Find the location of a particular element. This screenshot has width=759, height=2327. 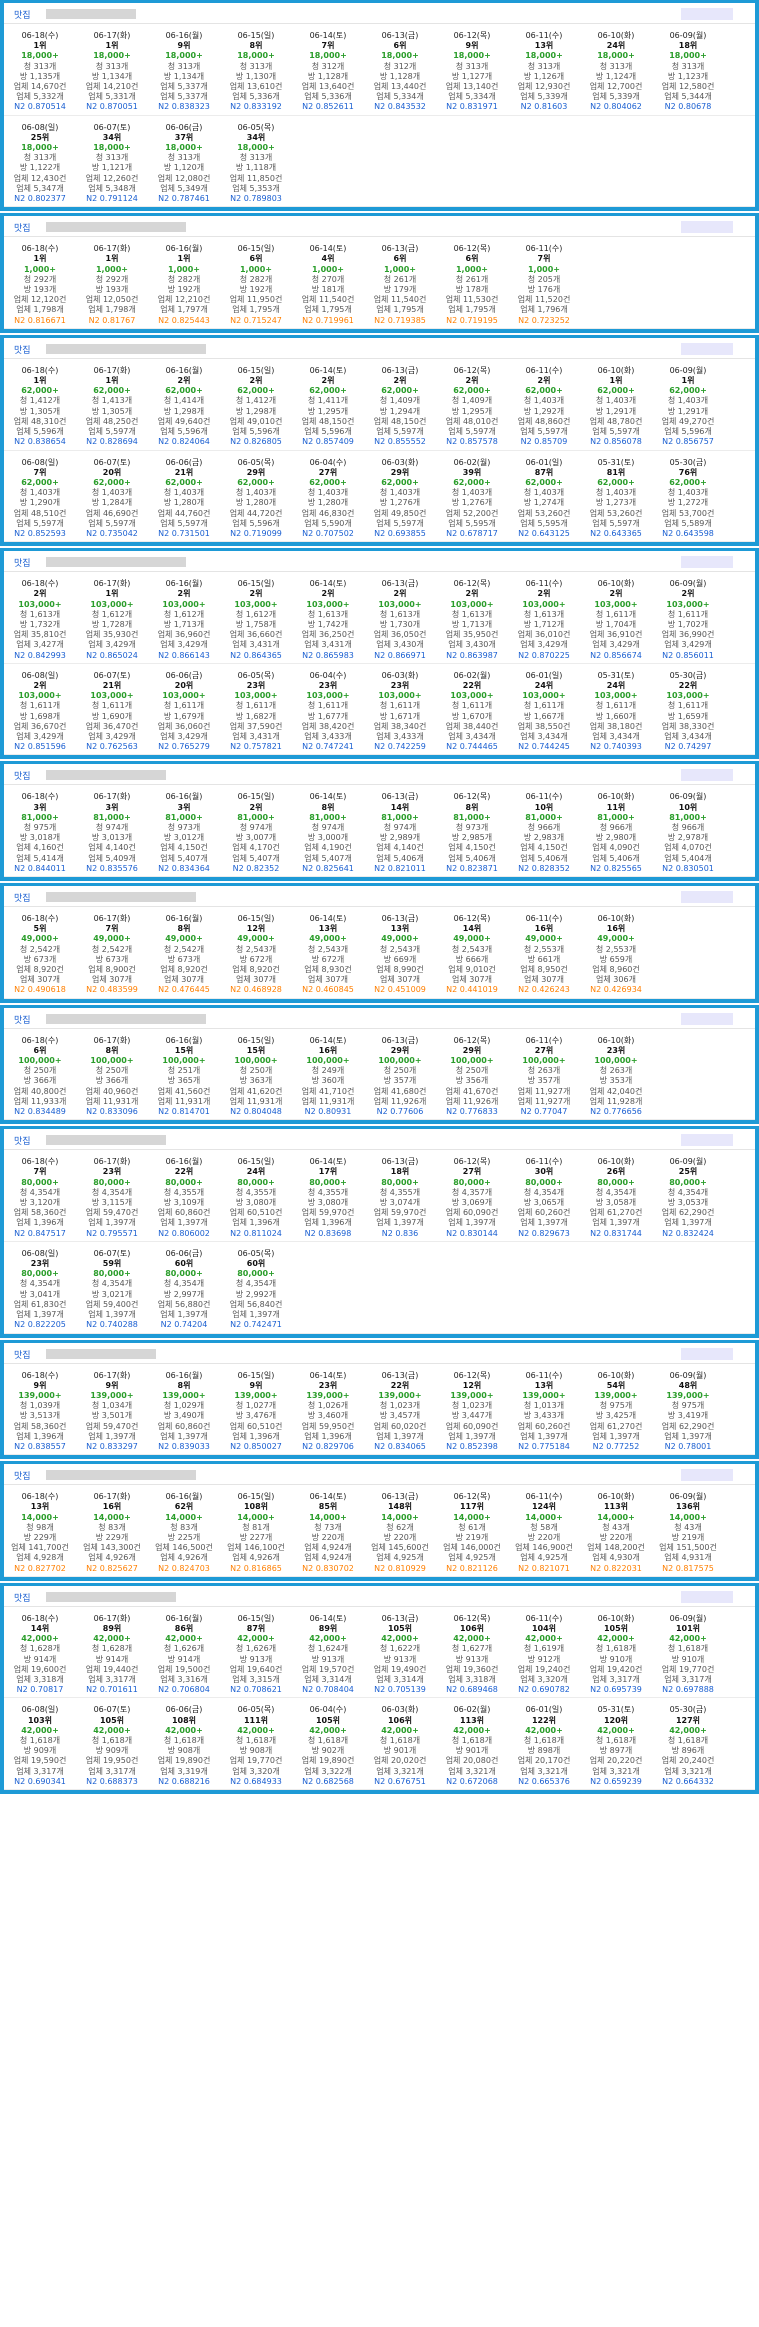

cell-date: 06-09(월) is located at coordinates (688, 370).